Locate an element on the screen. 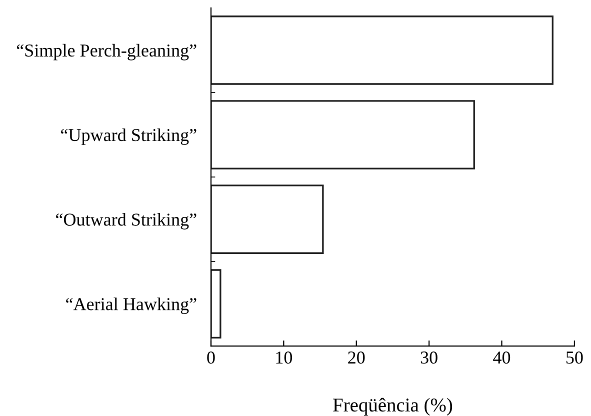  x-tick-label: 40 is located at coordinates (501, 357).